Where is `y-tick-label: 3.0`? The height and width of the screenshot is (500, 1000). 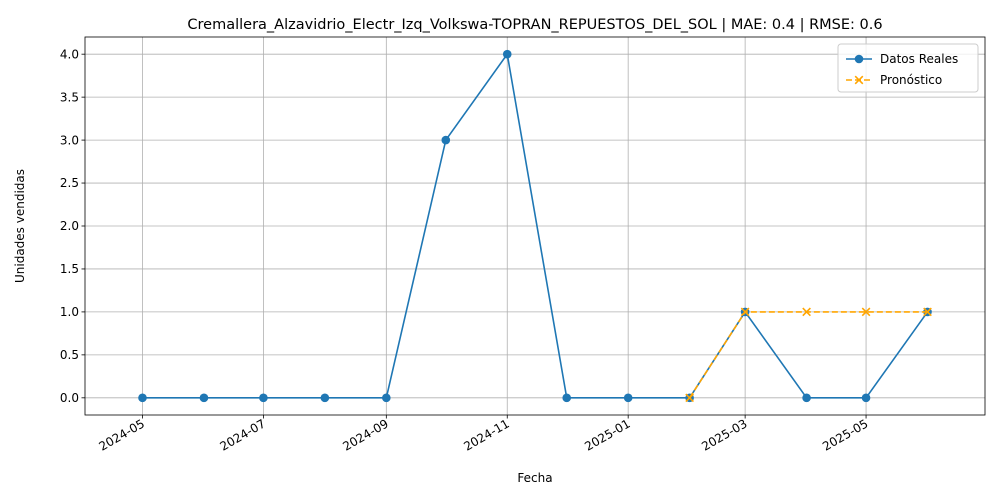
y-tick-label: 3.0 is located at coordinates (69, 140).